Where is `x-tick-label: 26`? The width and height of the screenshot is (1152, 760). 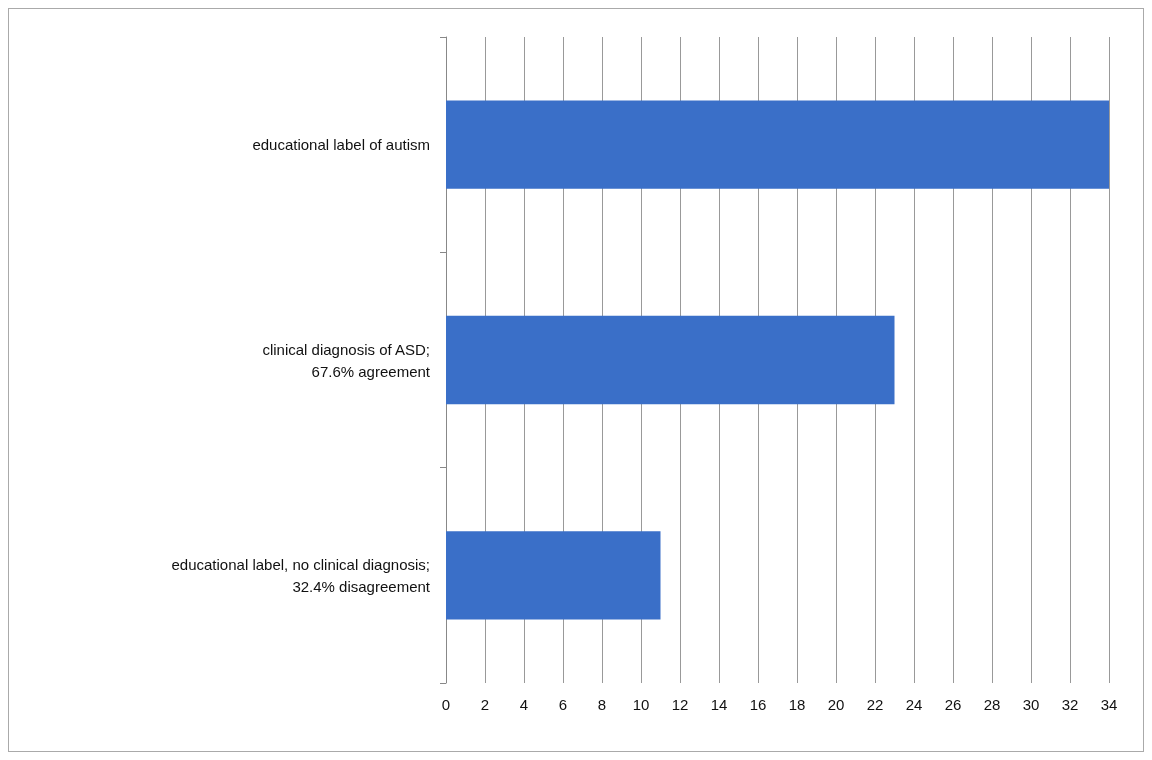
x-tick-label: 26 is located at coordinates (953, 704).